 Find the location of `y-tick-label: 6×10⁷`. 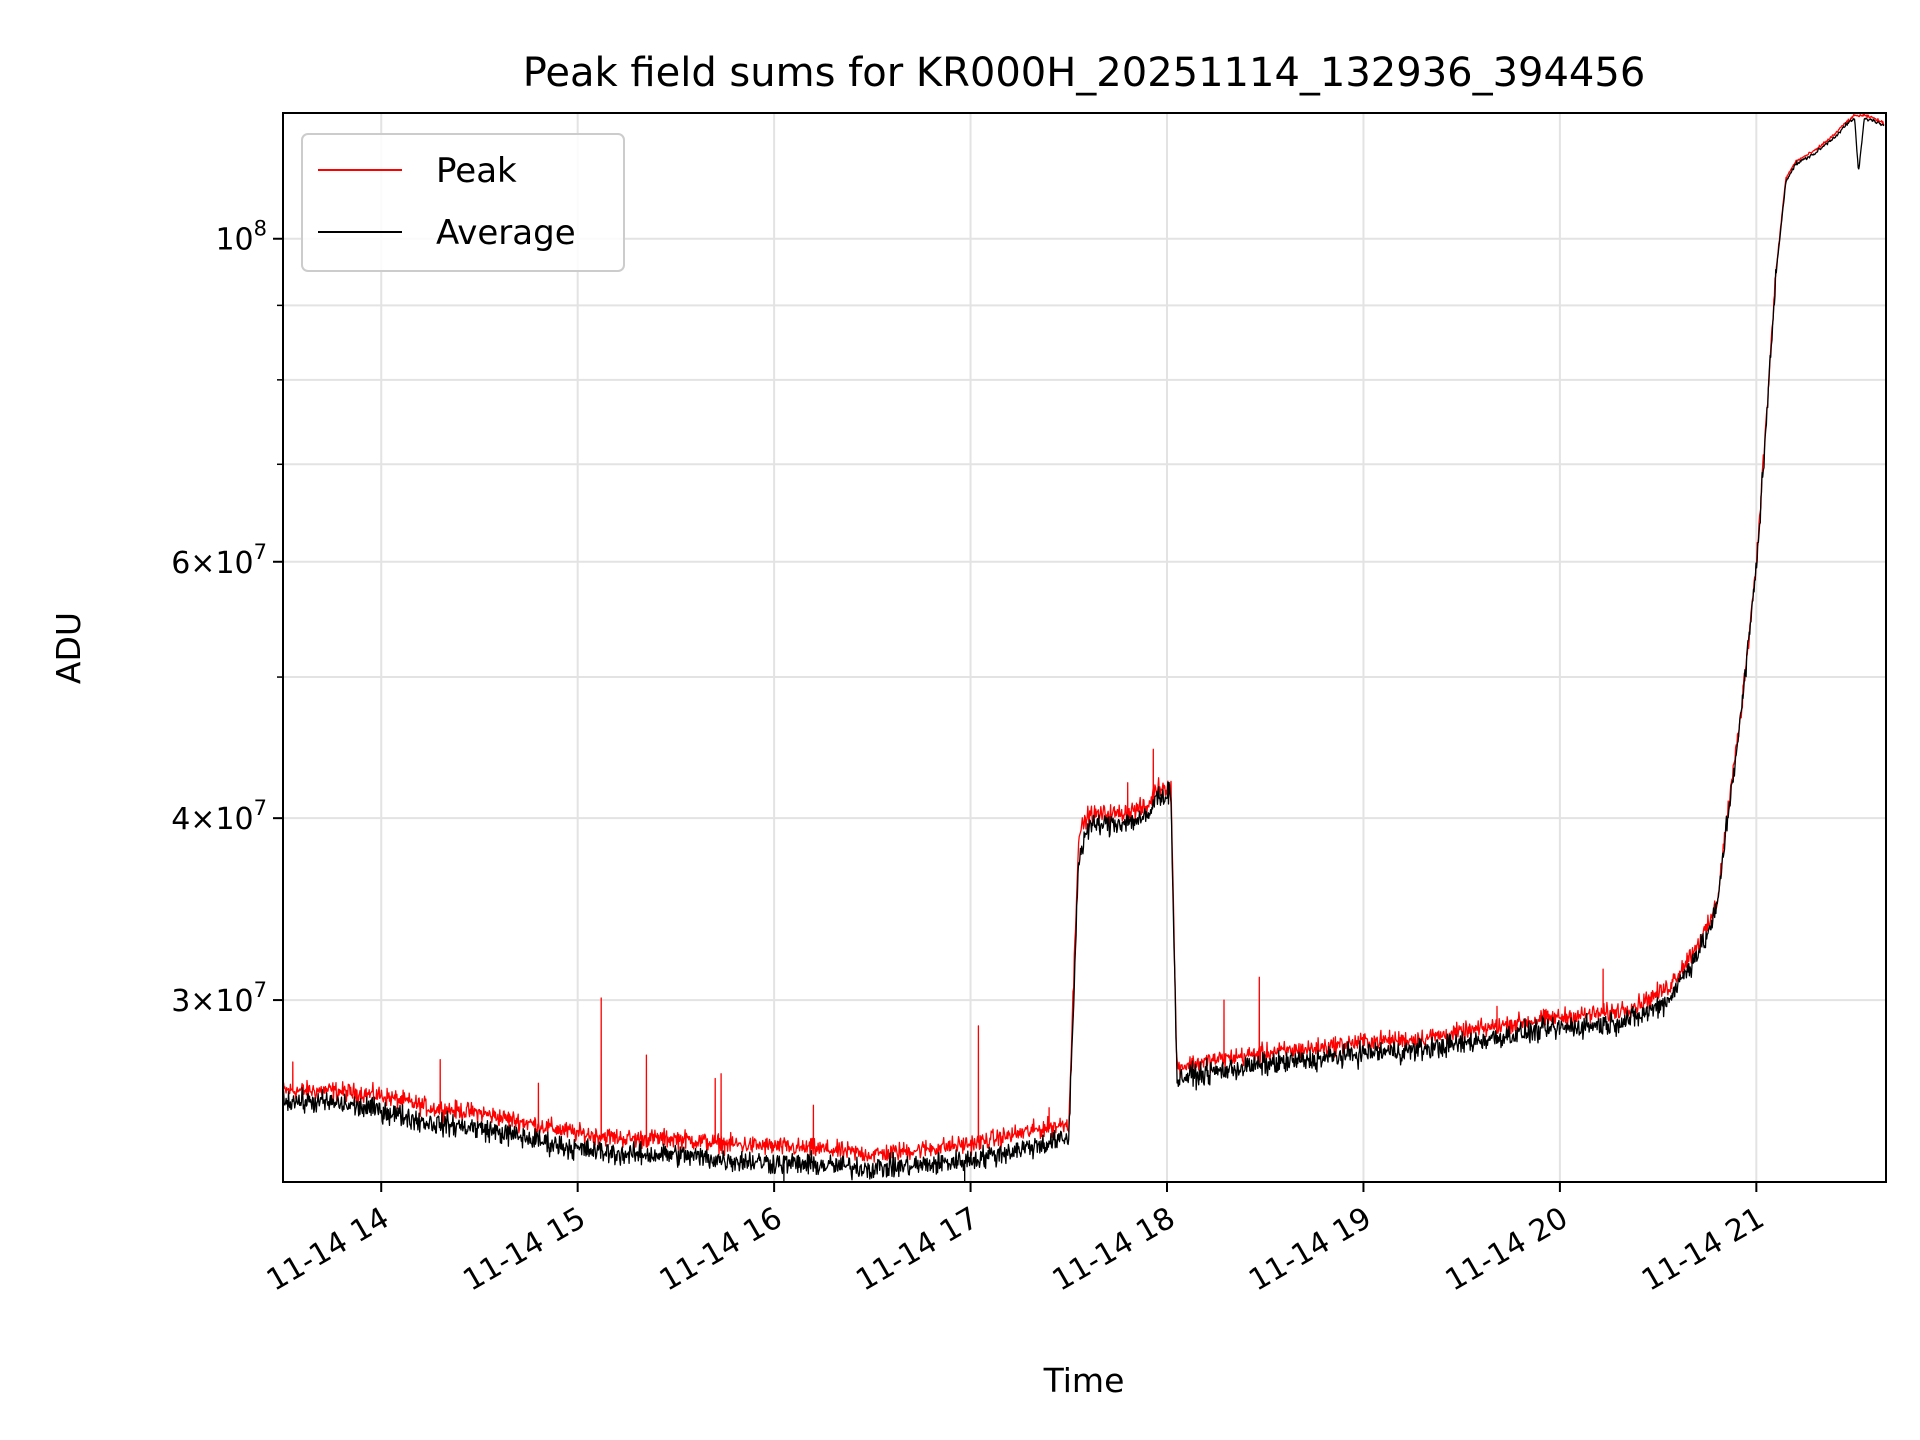

y-tick-label: 6×10⁷ is located at coordinates (219, 560).